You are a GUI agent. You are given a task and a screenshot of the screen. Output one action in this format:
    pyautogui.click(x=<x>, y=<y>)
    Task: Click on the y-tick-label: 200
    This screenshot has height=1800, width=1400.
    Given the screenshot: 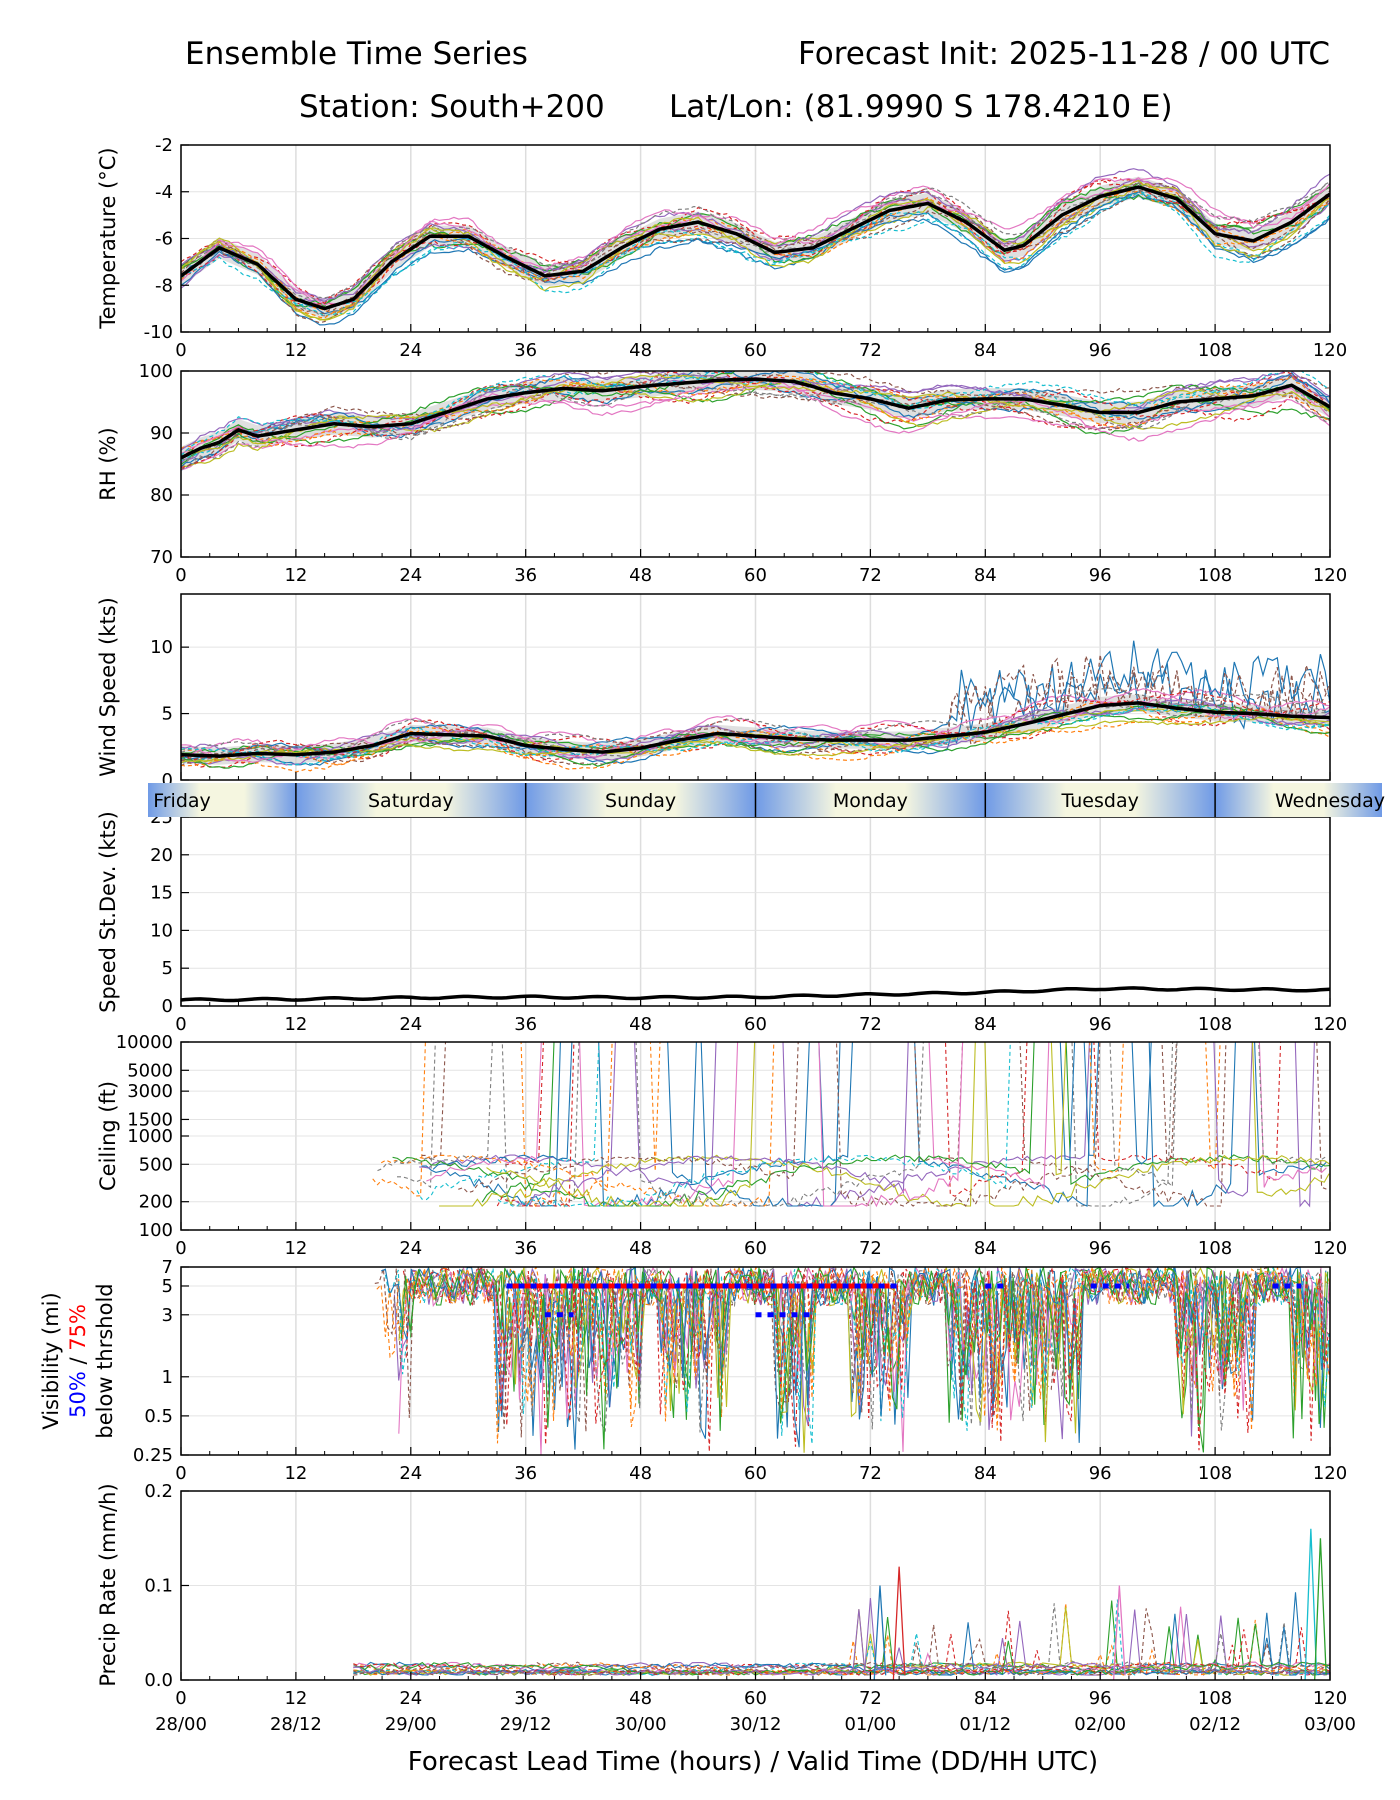 What is the action you would take?
    pyautogui.click(x=156, y=1202)
    